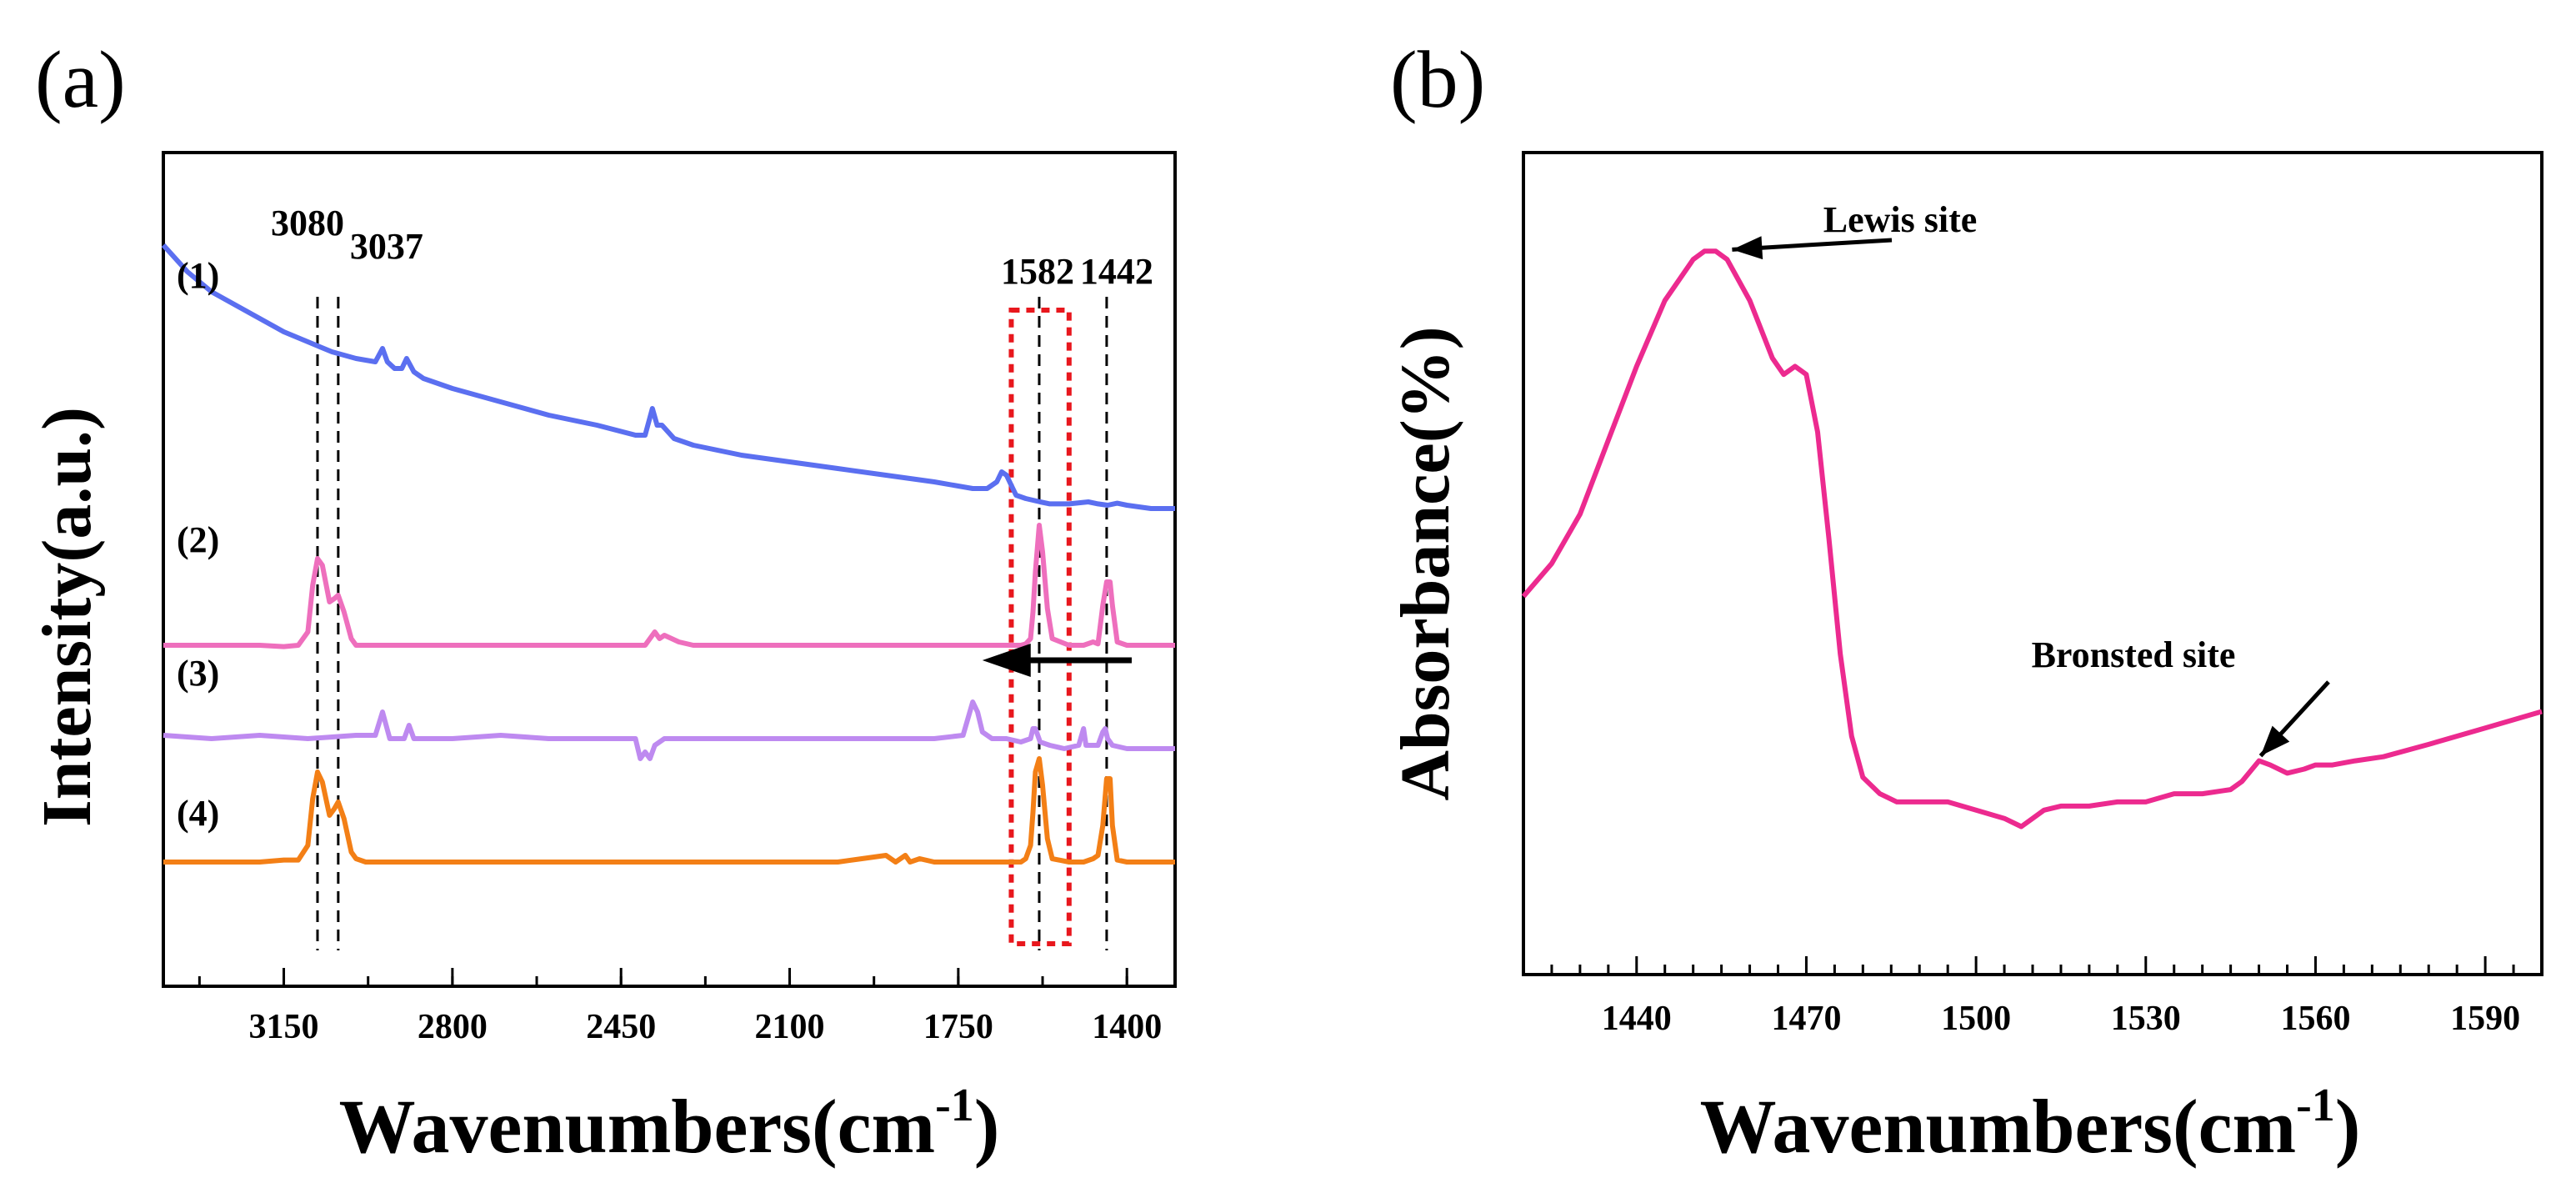  I want to click on chart-a-shift-arrow, so click(1057, 660).